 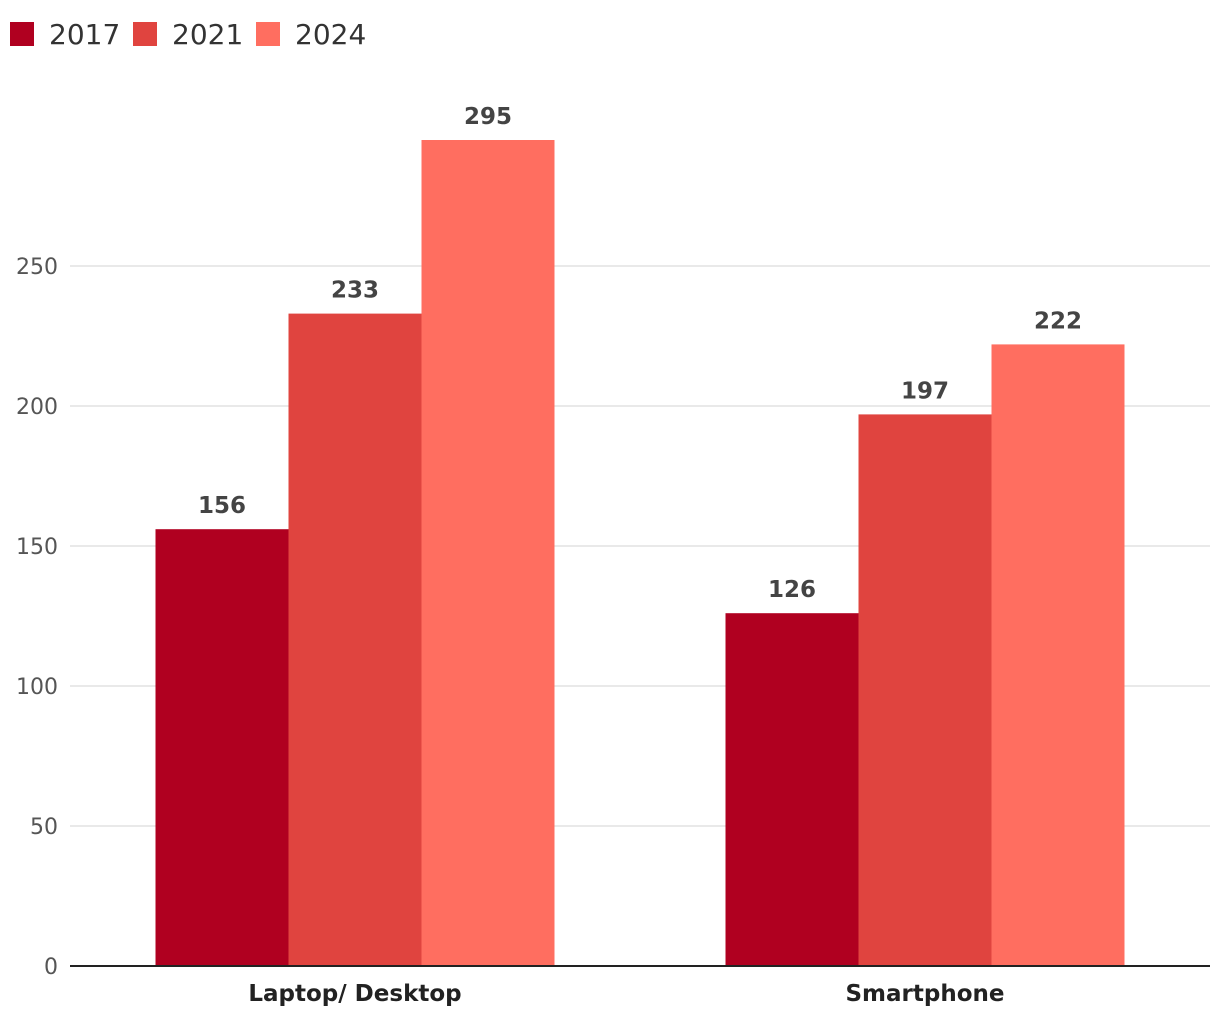 I want to click on bar-smartphone-2021, so click(x=925, y=690).